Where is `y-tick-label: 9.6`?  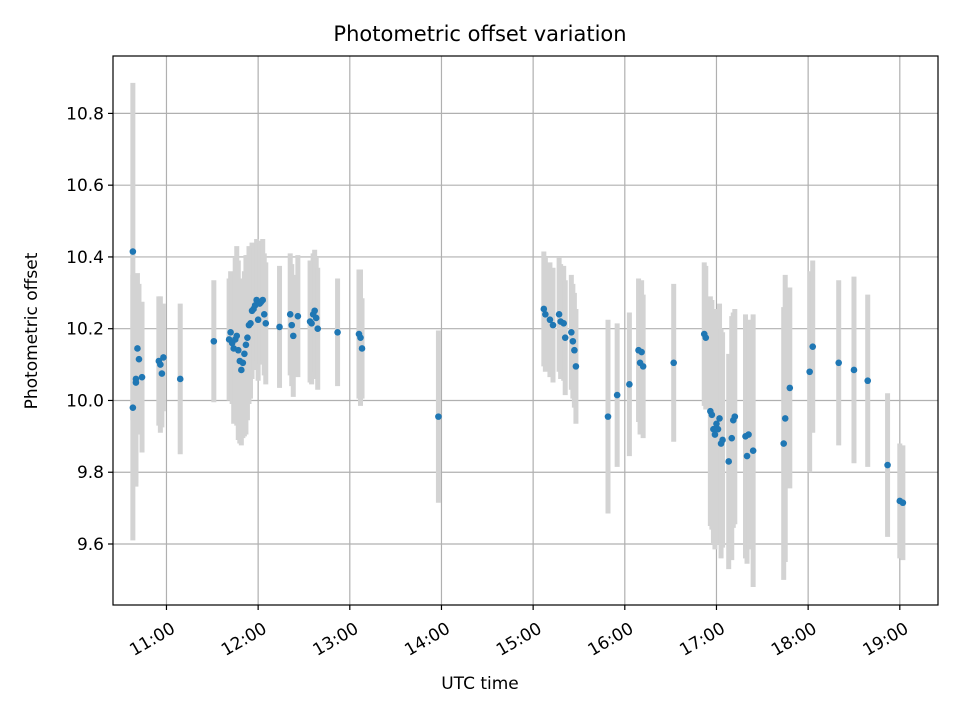 y-tick-label: 9.6 is located at coordinates (90, 545).